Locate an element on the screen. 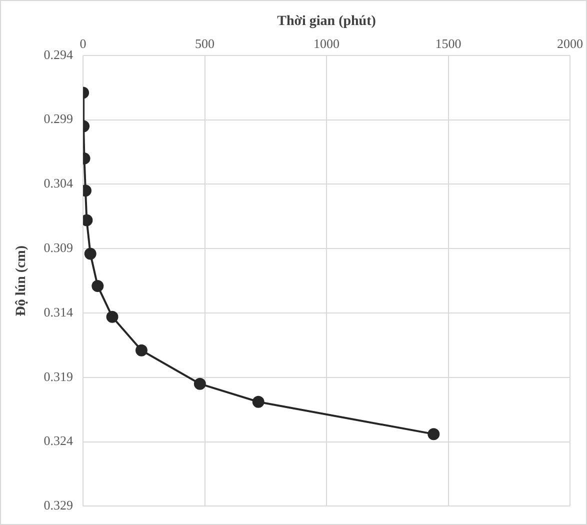 The image size is (587, 525). x-axis-title: Thời gian (phút) is located at coordinates (326, 22).